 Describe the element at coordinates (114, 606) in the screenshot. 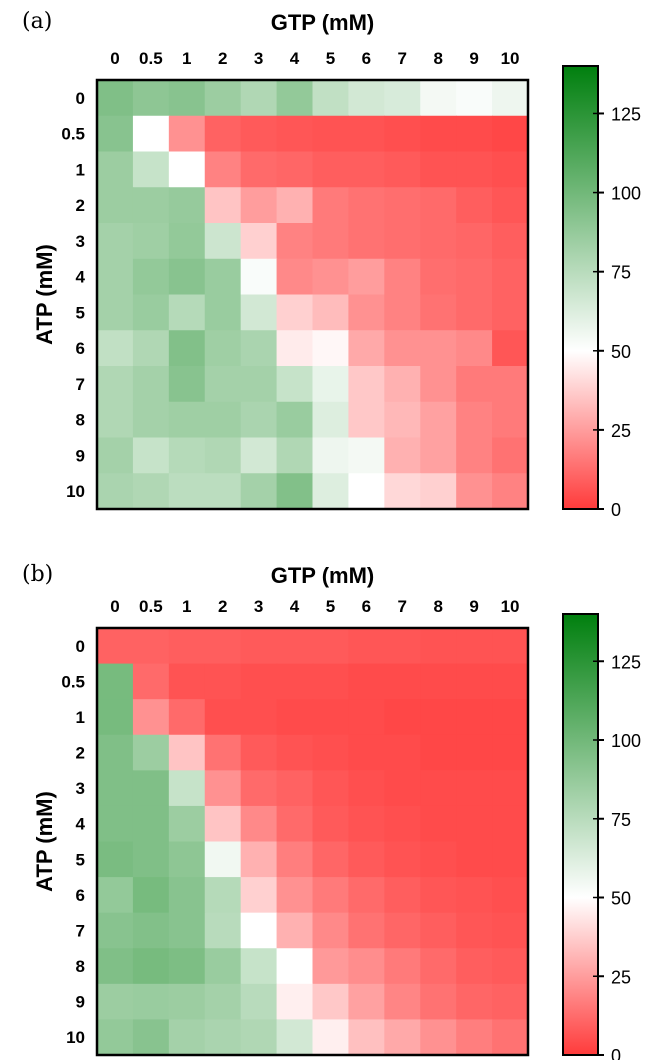

I see `x-tick-label: 0` at that location.